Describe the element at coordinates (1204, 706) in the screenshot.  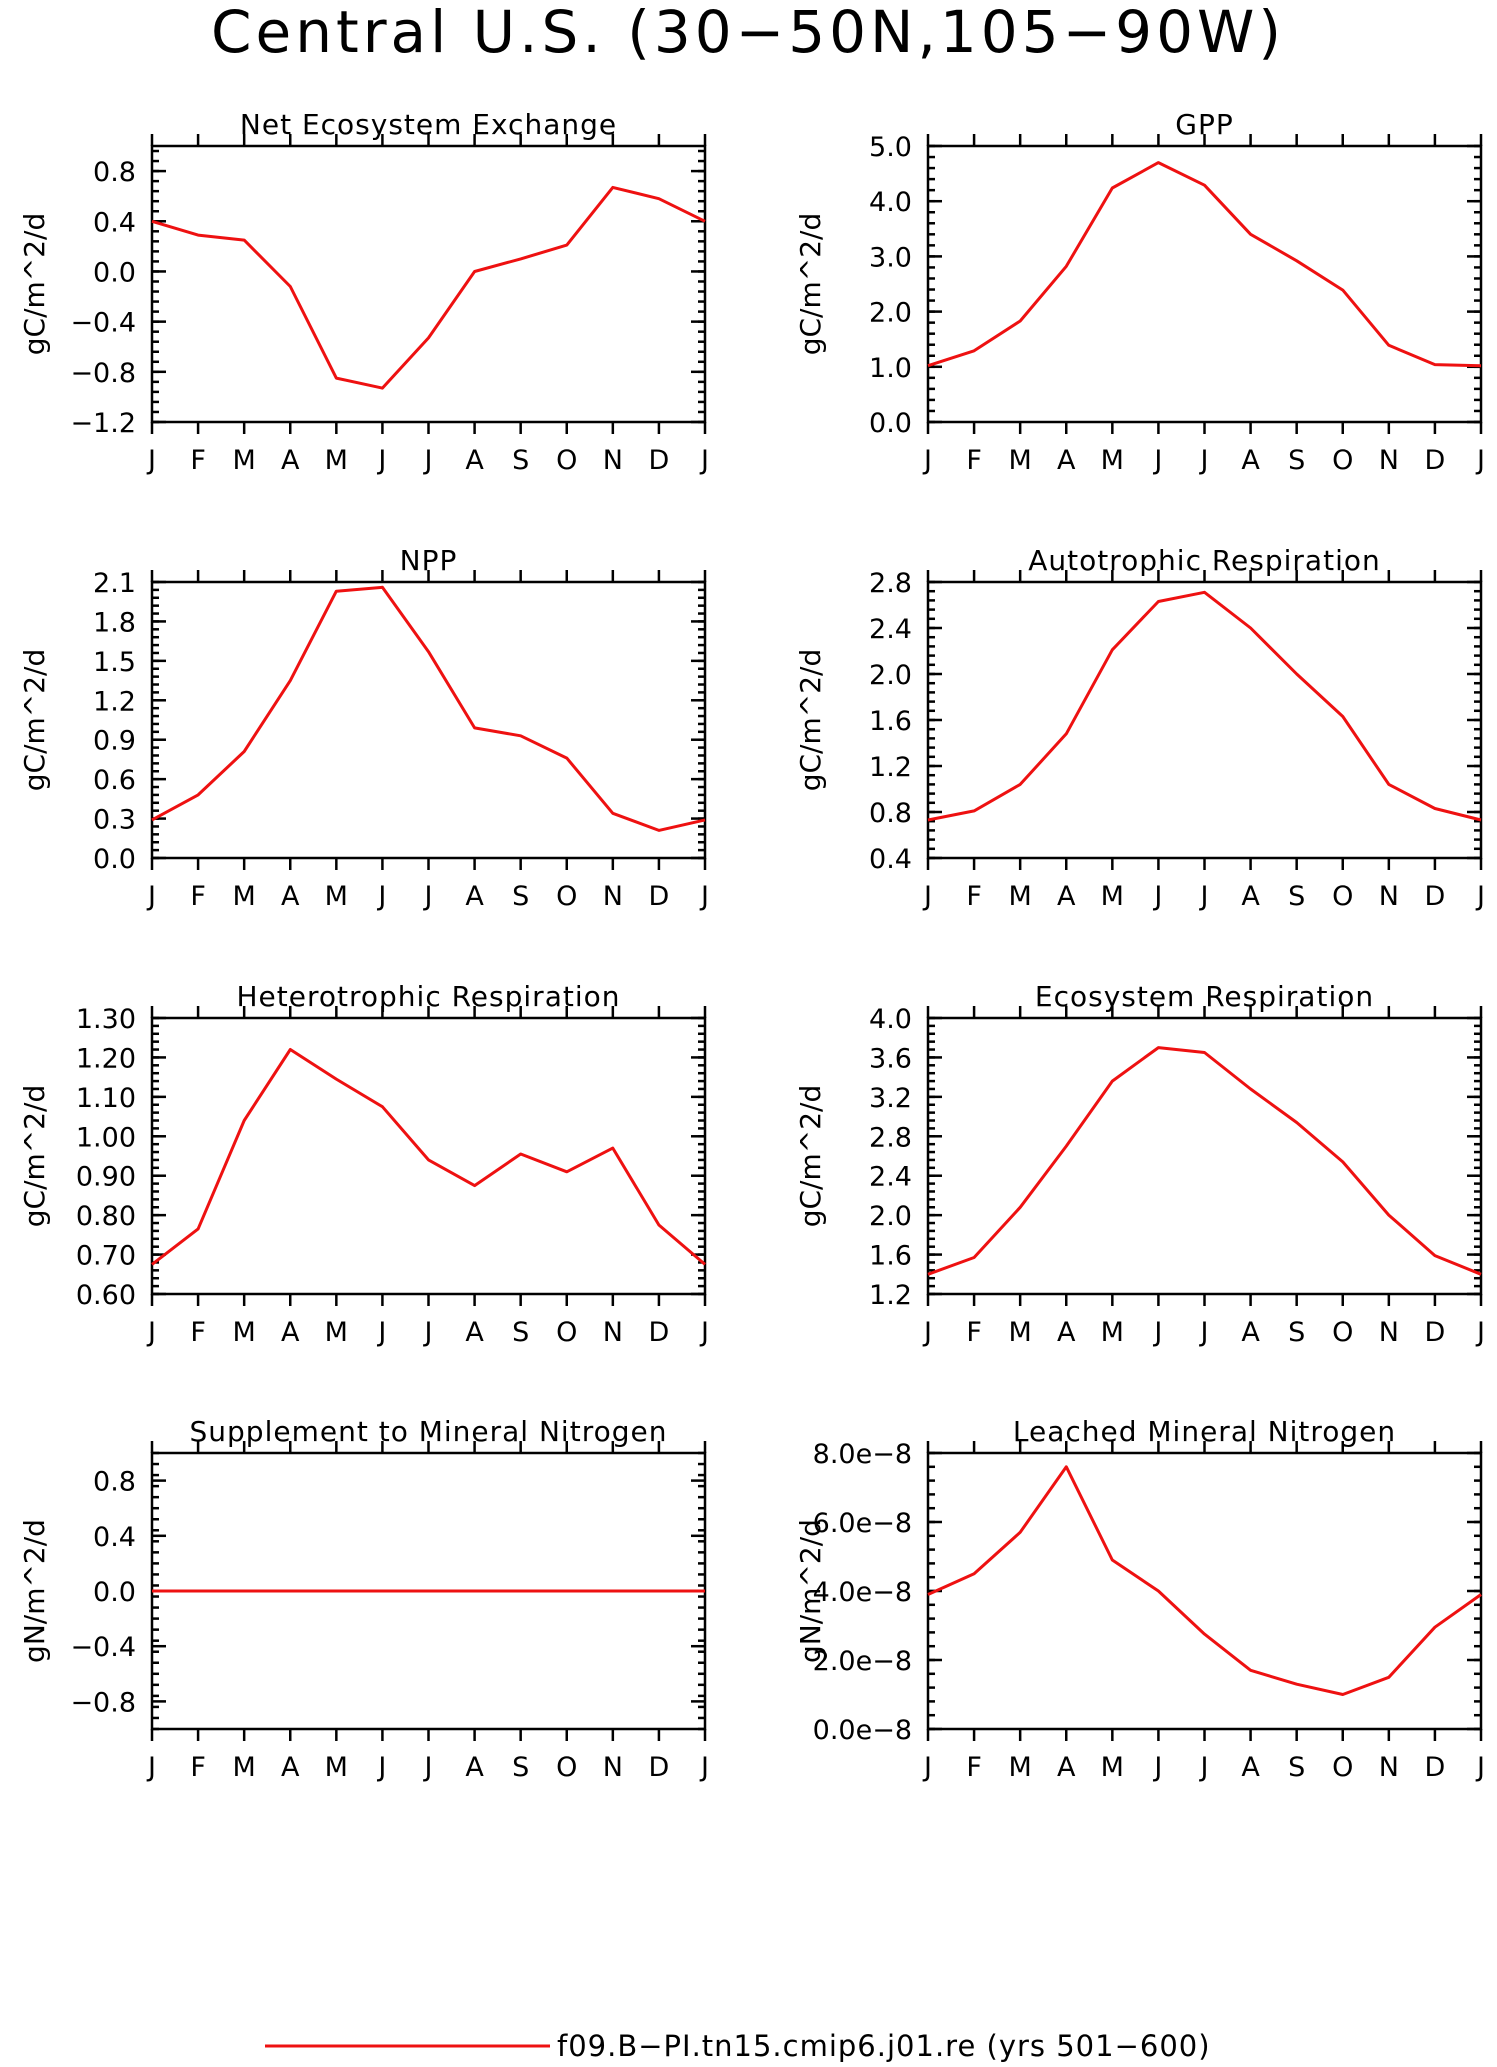
I see `series-line` at that location.